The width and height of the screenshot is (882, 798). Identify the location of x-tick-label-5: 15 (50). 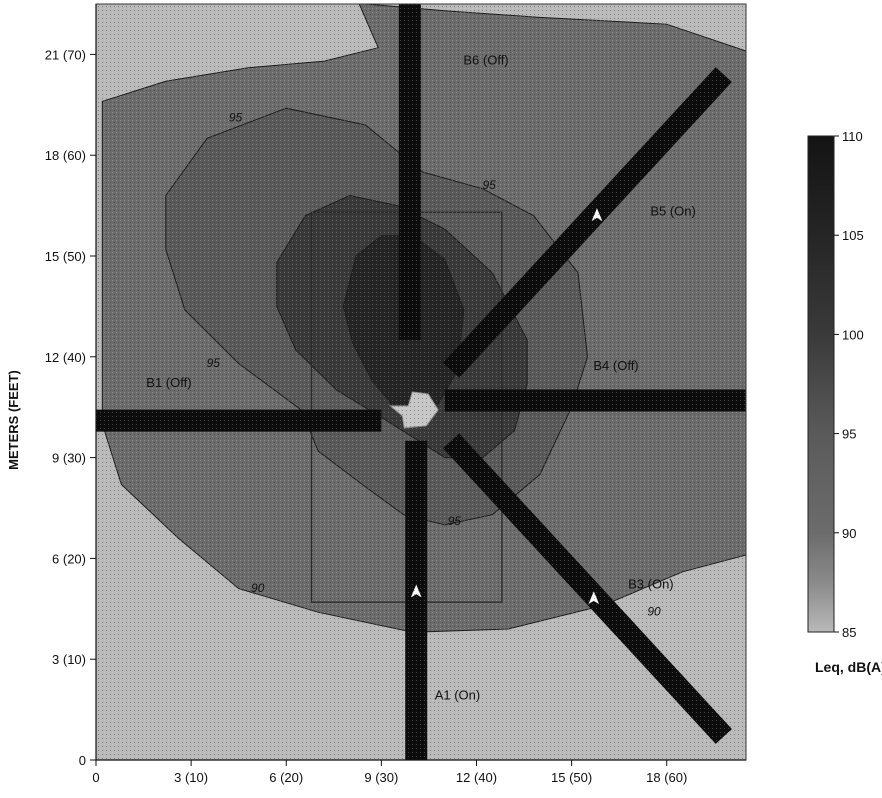
(571, 777).